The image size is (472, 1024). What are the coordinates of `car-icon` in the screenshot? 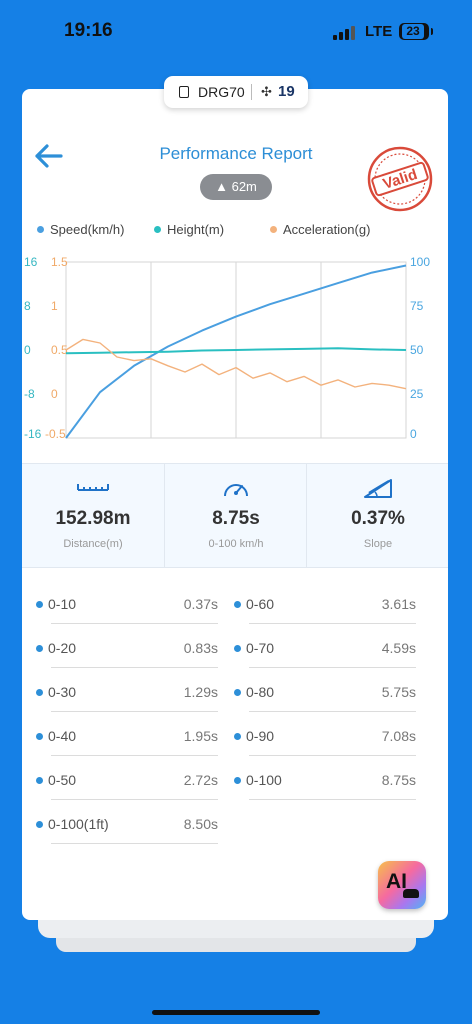 It's located at (411, 893).